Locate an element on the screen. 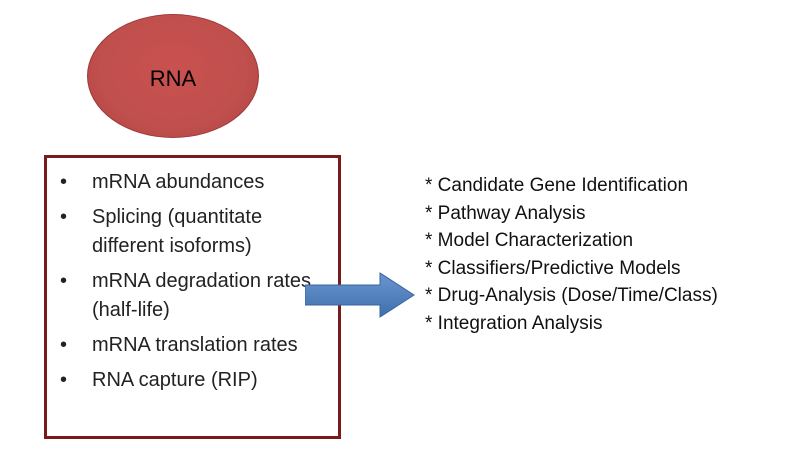  application-item: * Classifiers/Predictive Models is located at coordinates (553, 268).